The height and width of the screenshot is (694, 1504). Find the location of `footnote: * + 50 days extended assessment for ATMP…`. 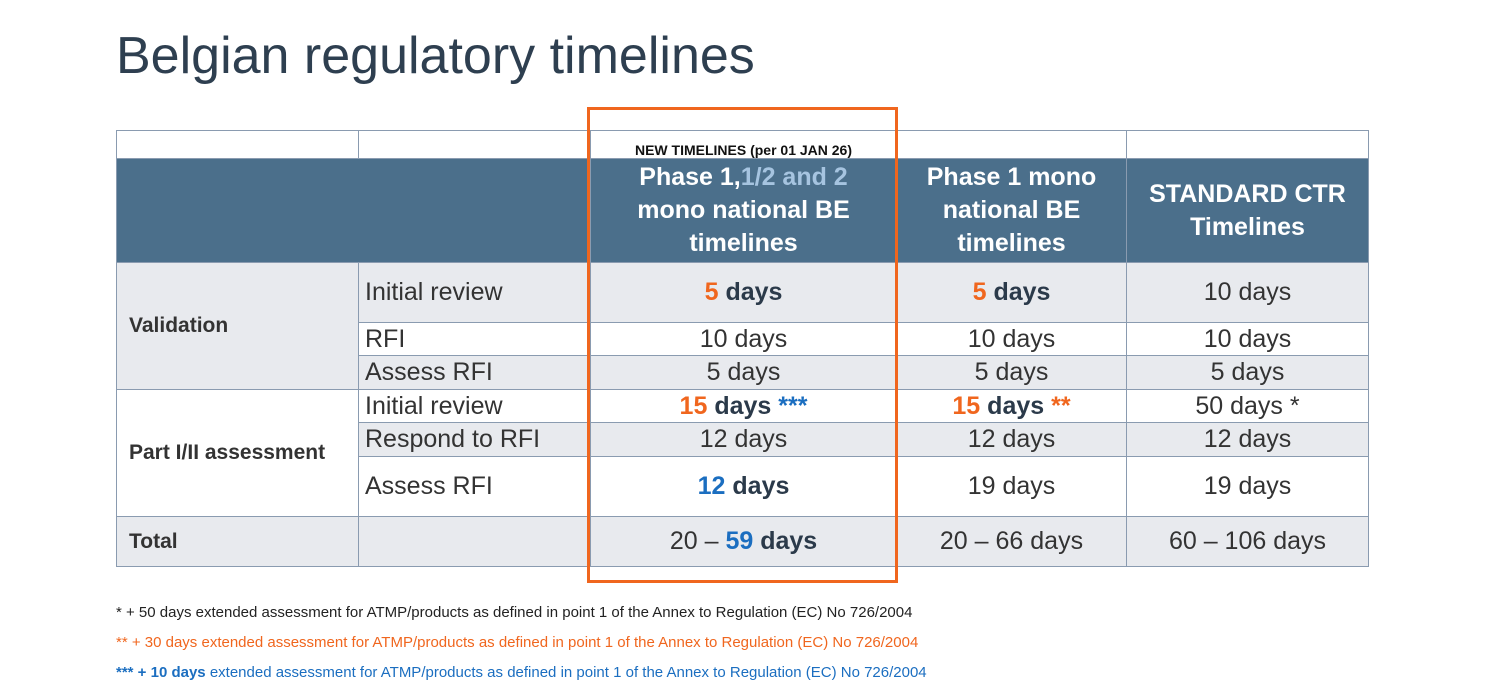

footnote: * + 50 days extended assessment for ATMP… is located at coordinates (514, 612).